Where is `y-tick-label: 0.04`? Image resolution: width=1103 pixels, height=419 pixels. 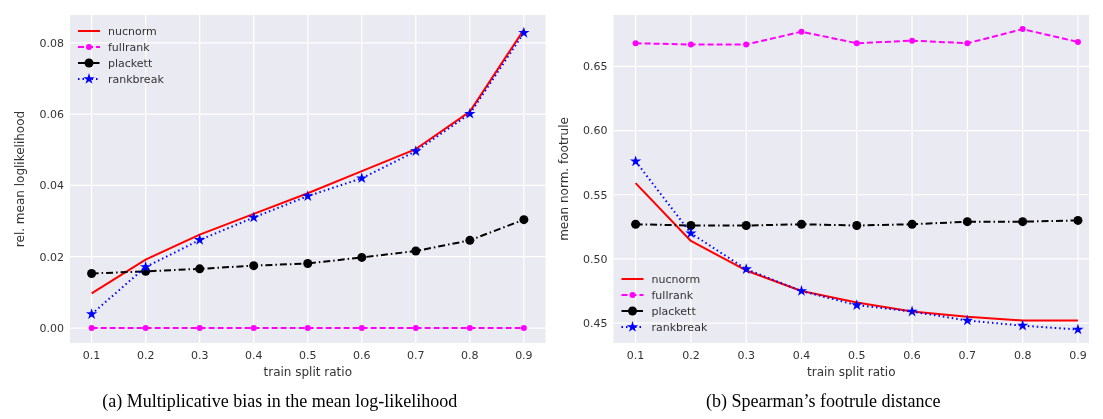
y-tick-label: 0.04 is located at coordinates (51, 186).